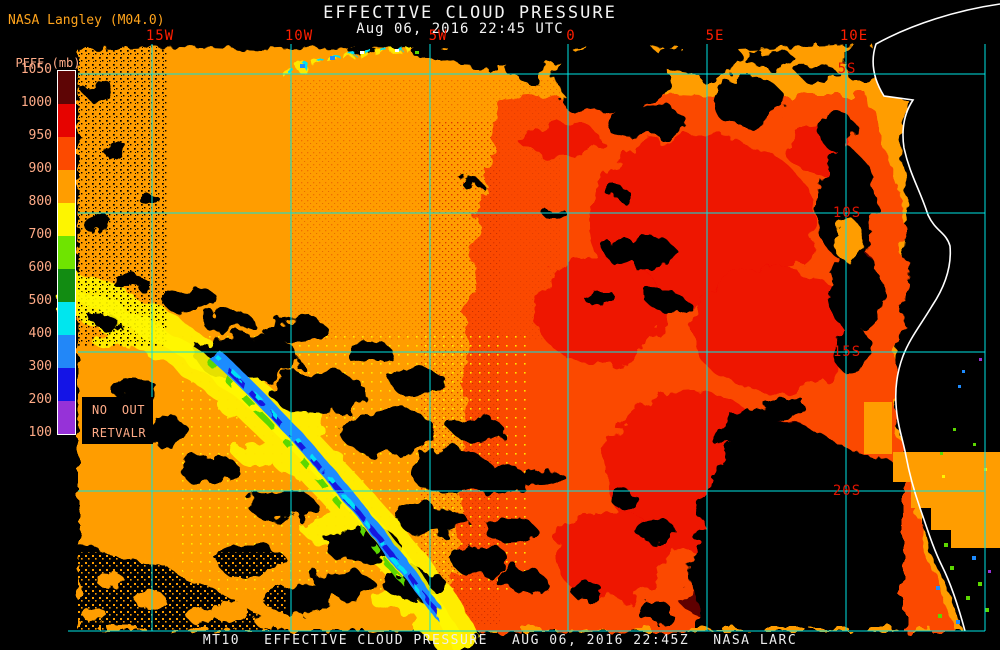 Image resolution: width=1000 pixels, height=650 pixels. Describe the element at coordinates (425, 210) in the screenshot. I see `speckle-field` at that location.